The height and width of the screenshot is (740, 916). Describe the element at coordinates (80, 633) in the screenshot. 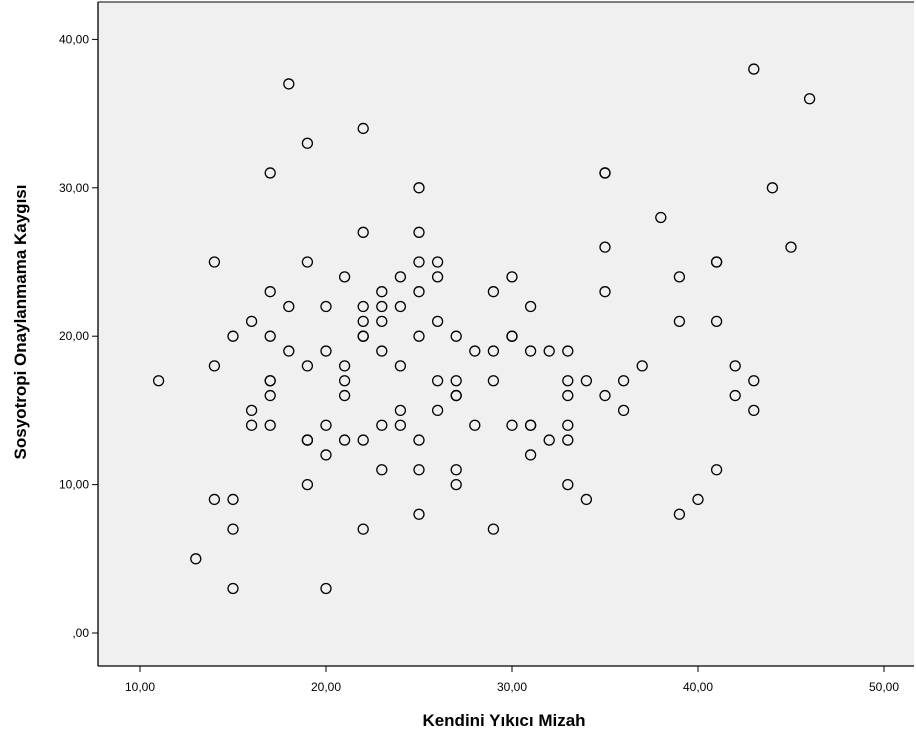

I see `y-tick-label: ,00` at that location.